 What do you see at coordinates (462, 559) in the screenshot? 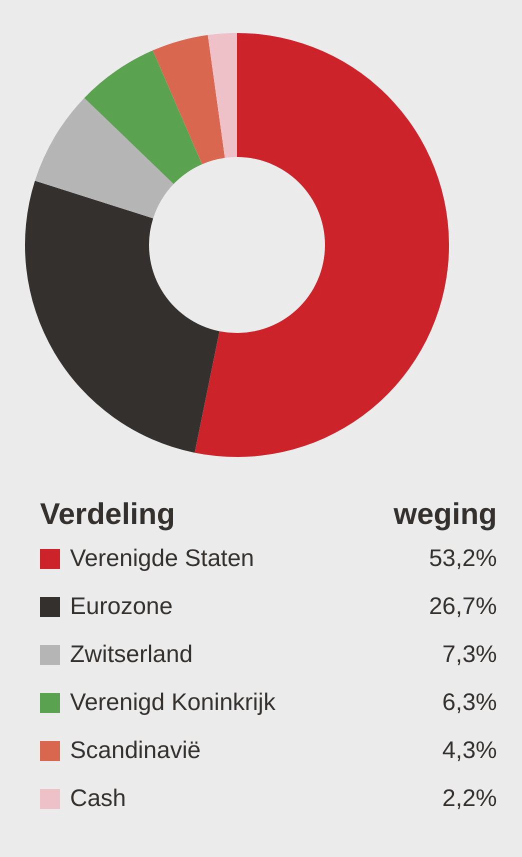
I see `data-label: 53,2%` at bounding box center [462, 559].